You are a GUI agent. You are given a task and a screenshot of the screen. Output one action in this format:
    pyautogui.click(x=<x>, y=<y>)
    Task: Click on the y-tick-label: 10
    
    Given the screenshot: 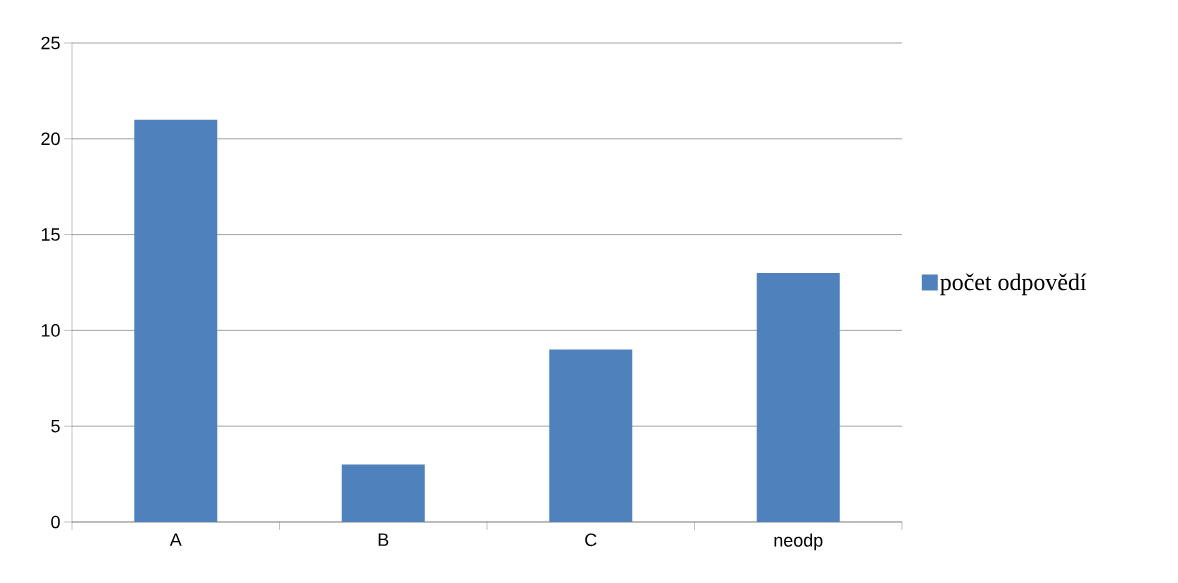 What is the action you would take?
    pyautogui.click(x=50, y=330)
    